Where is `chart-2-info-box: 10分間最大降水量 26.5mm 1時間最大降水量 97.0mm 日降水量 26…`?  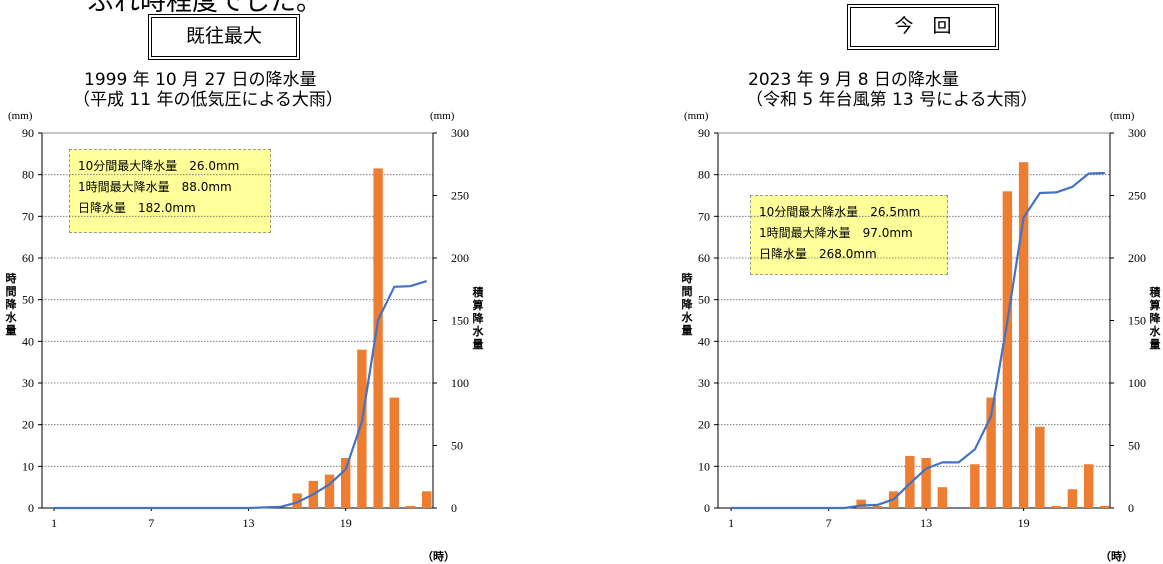
chart-2-info-box: 10分間最大降水量 26.5mm 1時間最大降水量 97.0mm 日降水量 26… is located at coordinates (849, 235).